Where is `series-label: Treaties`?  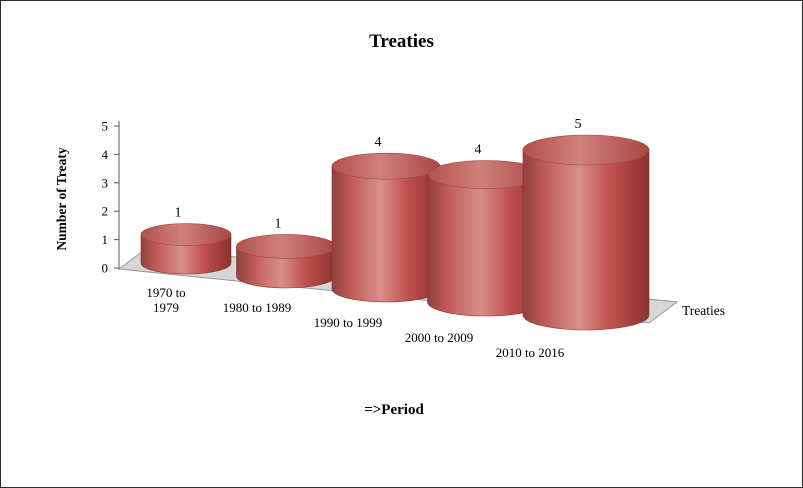 series-label: Treaties is located at coordinates (703, 310).